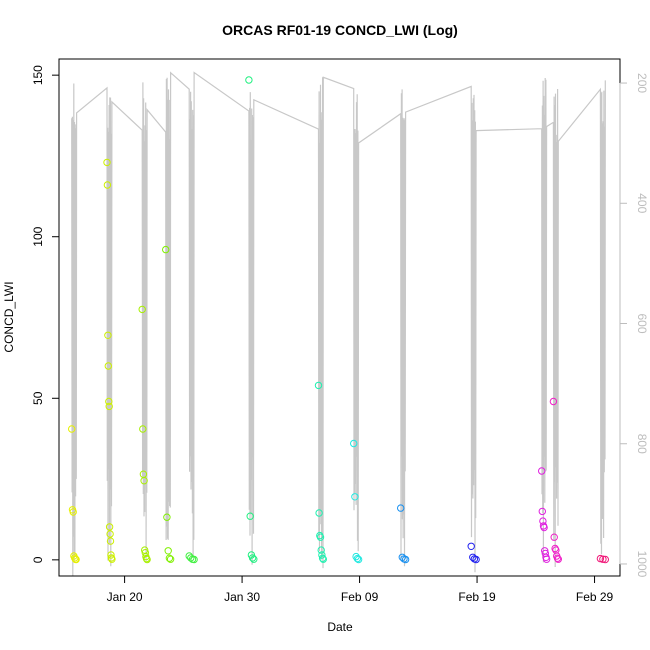 The image size is (650, 650). What do you see at coordinates (642, 323) in the screenshot?
I see `y2-tick-label: 600` at bounding box center [642, 323].